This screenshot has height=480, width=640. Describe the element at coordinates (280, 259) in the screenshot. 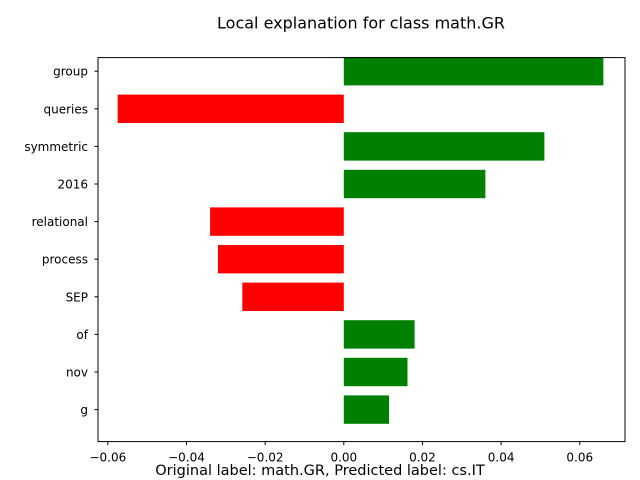

I see `bar-process` at that location.